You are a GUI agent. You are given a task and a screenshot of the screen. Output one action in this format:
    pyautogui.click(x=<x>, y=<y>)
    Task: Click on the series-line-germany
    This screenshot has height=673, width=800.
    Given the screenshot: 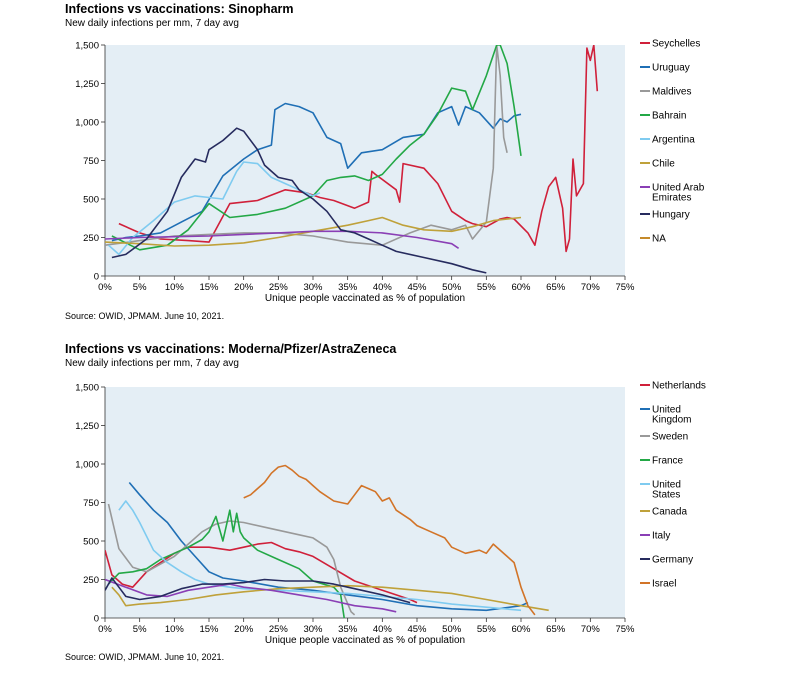 What is the action you would take?
    pyautogui.click(x=258, y=590)
    